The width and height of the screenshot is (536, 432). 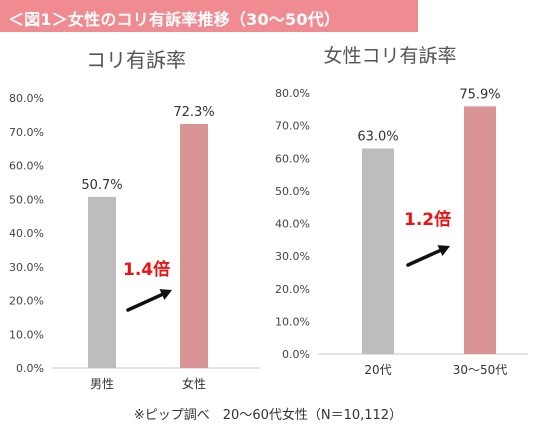 I want to click on multiplier-annotation: 1.4倍, so click(x=146, y=269).